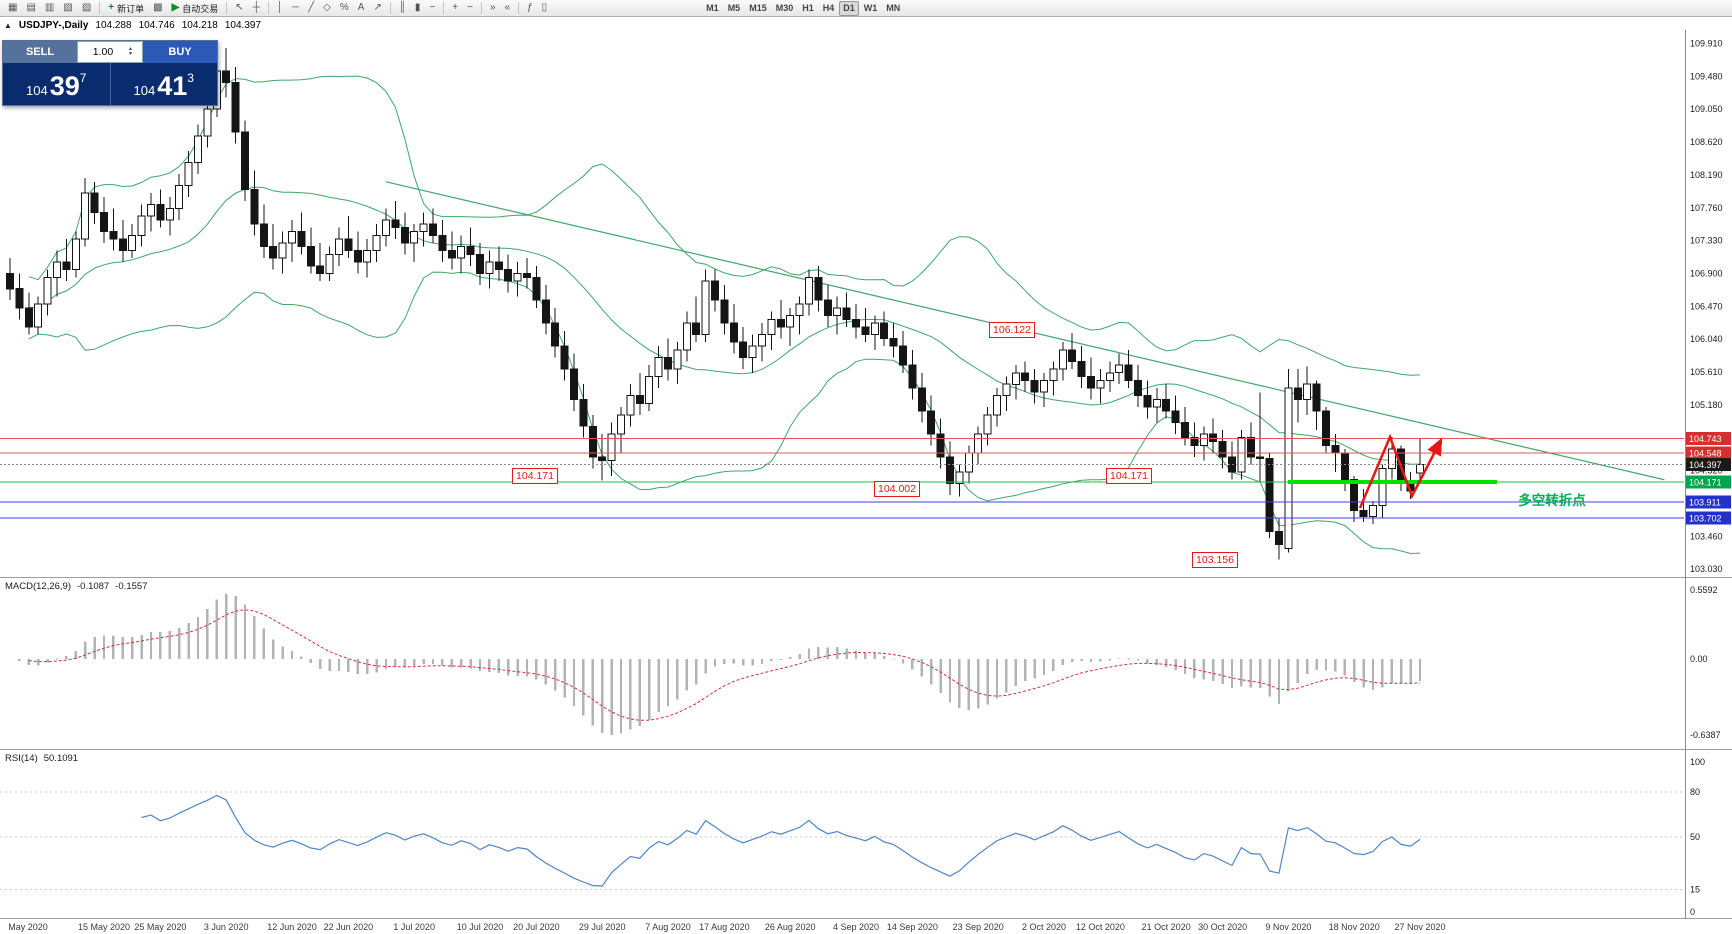  I want to click on chart-shift-button: «, so click(508, 8).